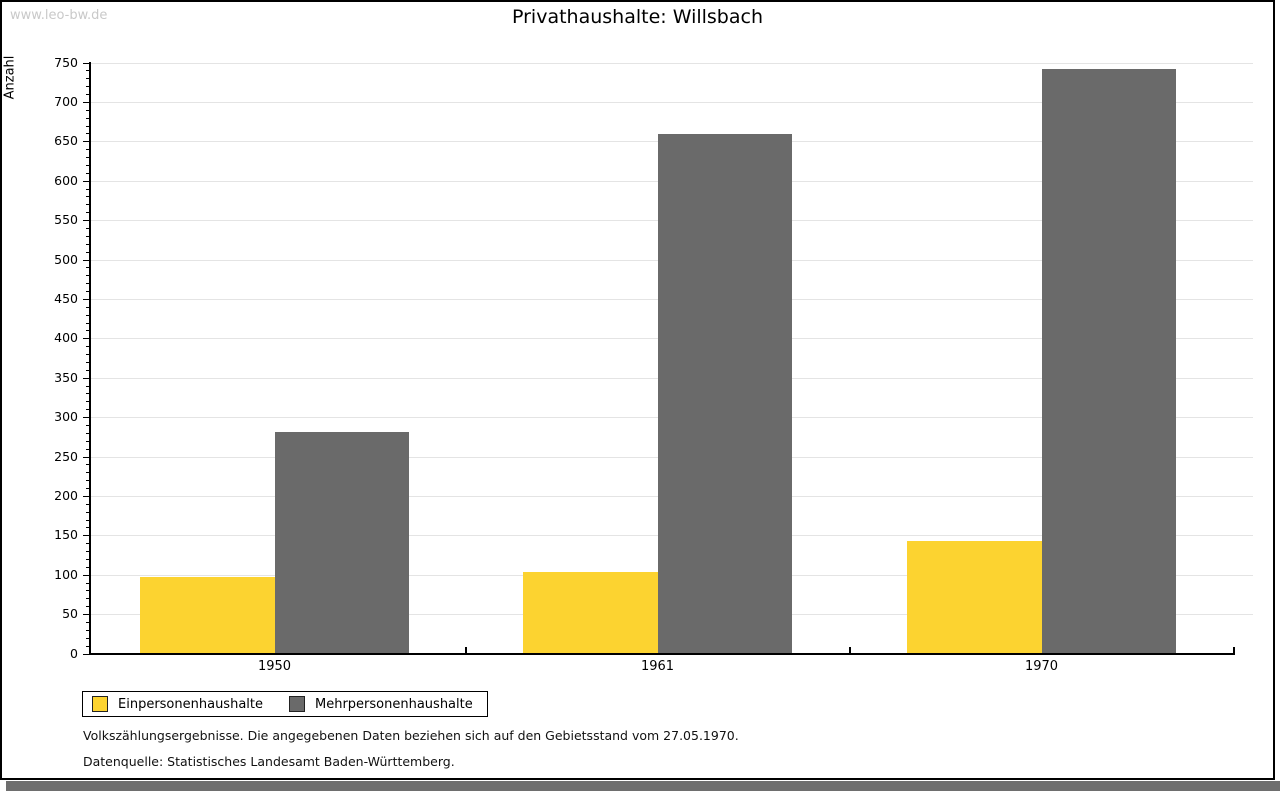 Image resolution: width=1280 pixels, height=791 pixels. Describe the element at coordinates (66, 298) in the screenshot. I see `y-tick-label-450: 450` at that location.